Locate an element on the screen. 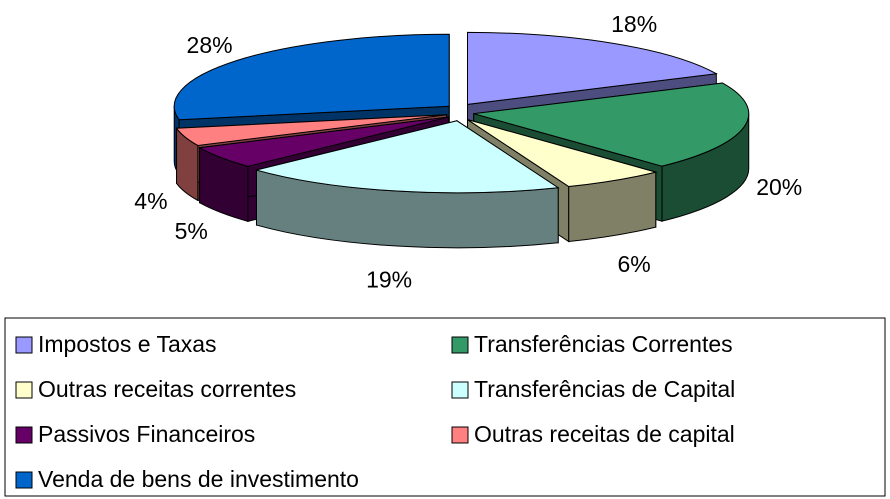 This screenshot has width=890, height=499. data-label: 18% is located at coordinates (634, 24).